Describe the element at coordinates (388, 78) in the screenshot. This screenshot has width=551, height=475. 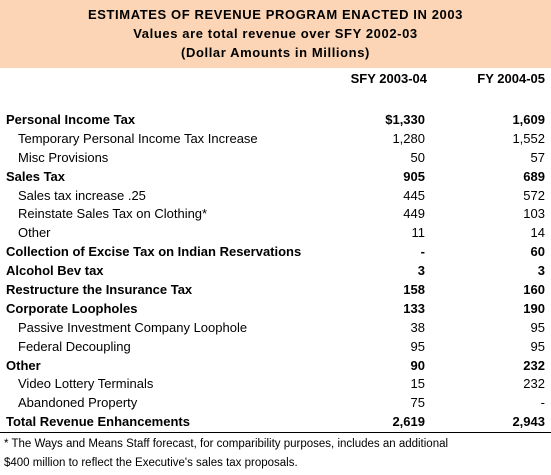
I see `column-header-sfy-2003-04: SFY 2003-04` at that location.